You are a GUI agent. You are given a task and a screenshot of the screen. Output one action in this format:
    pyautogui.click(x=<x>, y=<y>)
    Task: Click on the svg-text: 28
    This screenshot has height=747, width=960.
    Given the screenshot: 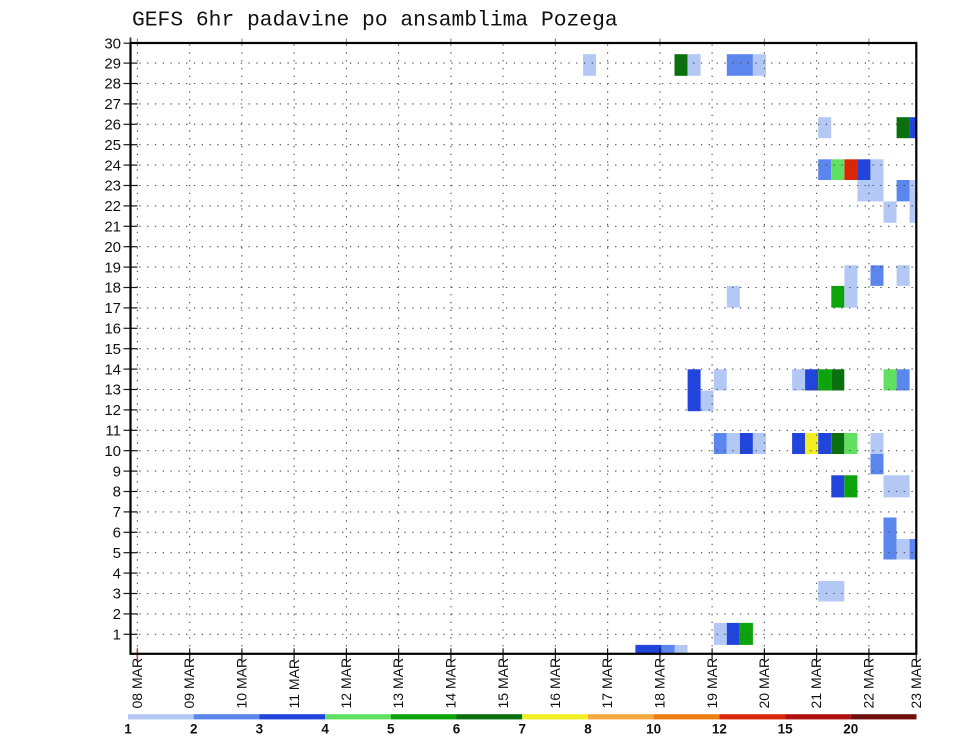 What is the action you would take?
    pyautogui.click(x=112, y=84)
    